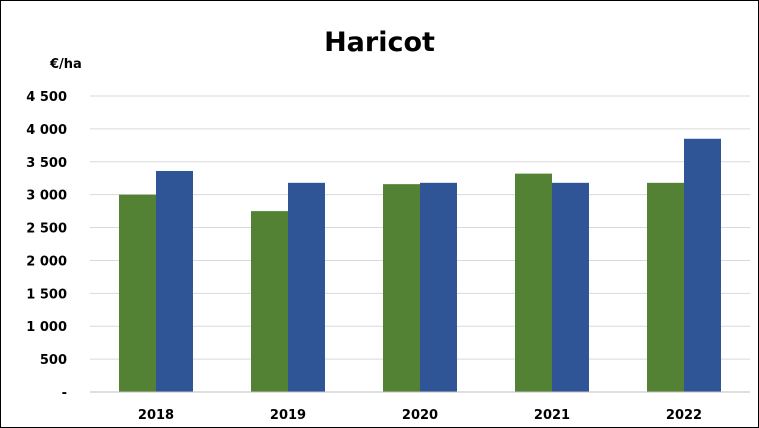 This screenshot has width=759, height=428. I want to click on y-tick-label: 1 500, so click(46, 294).